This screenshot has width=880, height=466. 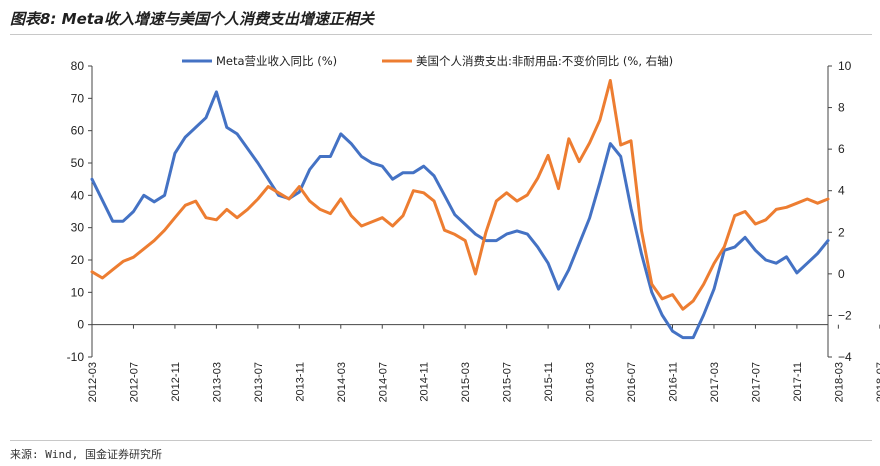 I want to click on x-tick-label: 2015-03, so click(x=466, y=382).